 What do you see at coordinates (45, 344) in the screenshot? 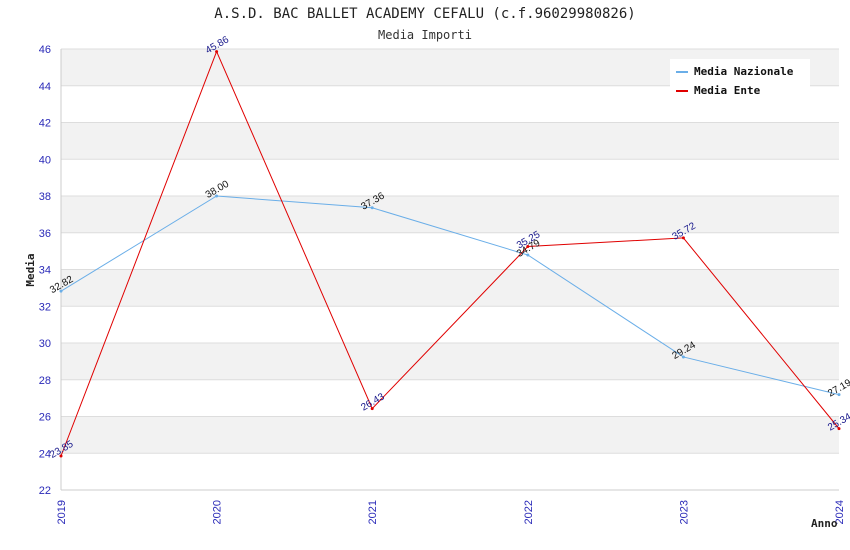
I see `y-tick-label: 30` at bounding box center [45, 344].